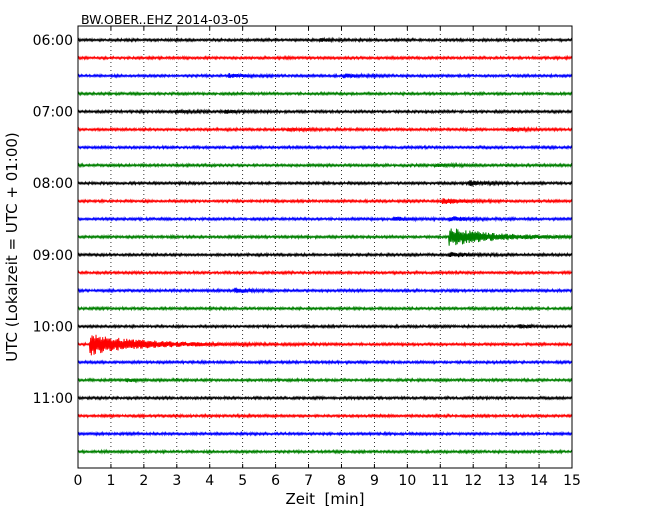  What do you see at coordinates (308, 481) in the screenshot?
I see `x-tick-label: 7` at bounding box center [308, 481].